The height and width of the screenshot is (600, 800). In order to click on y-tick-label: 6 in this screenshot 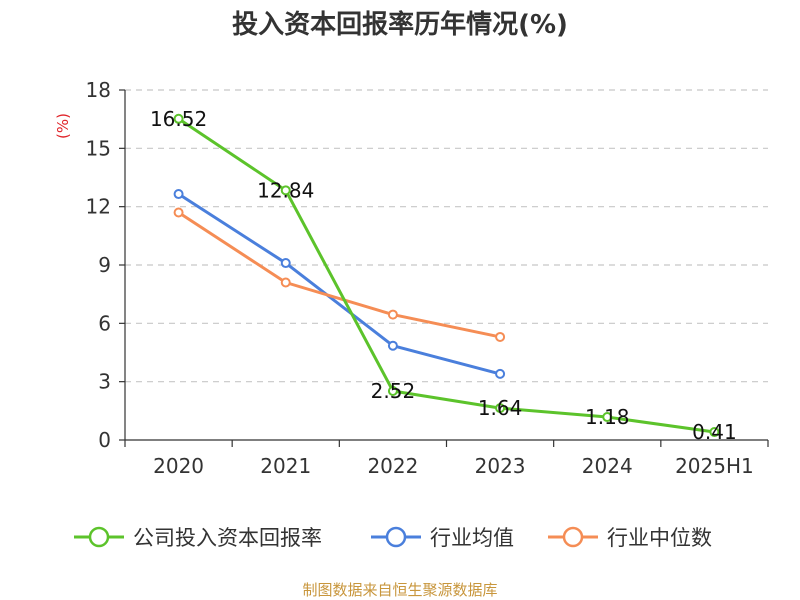, I will do `click(104, 323)`.